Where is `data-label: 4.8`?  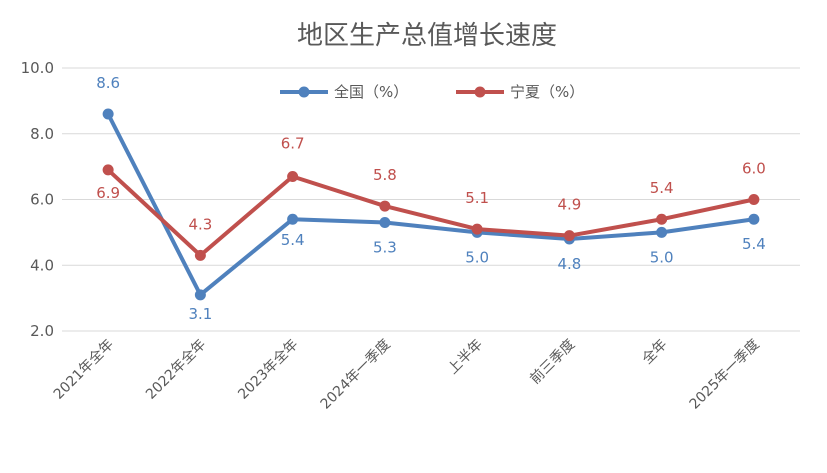 data-label: 4.8 is located at coordinates (569, 264).